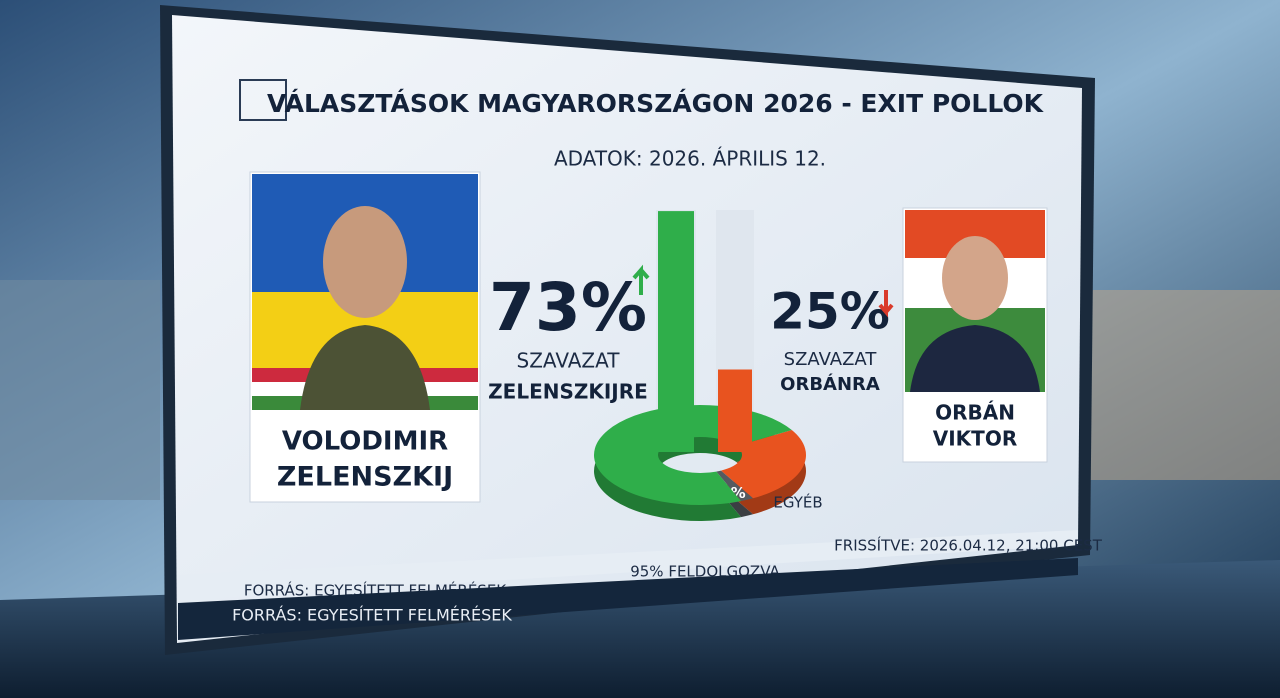 Image resolution: width=1280 pixels, height=698 pixels. I want to click on lower-bar, so click(628, 599).